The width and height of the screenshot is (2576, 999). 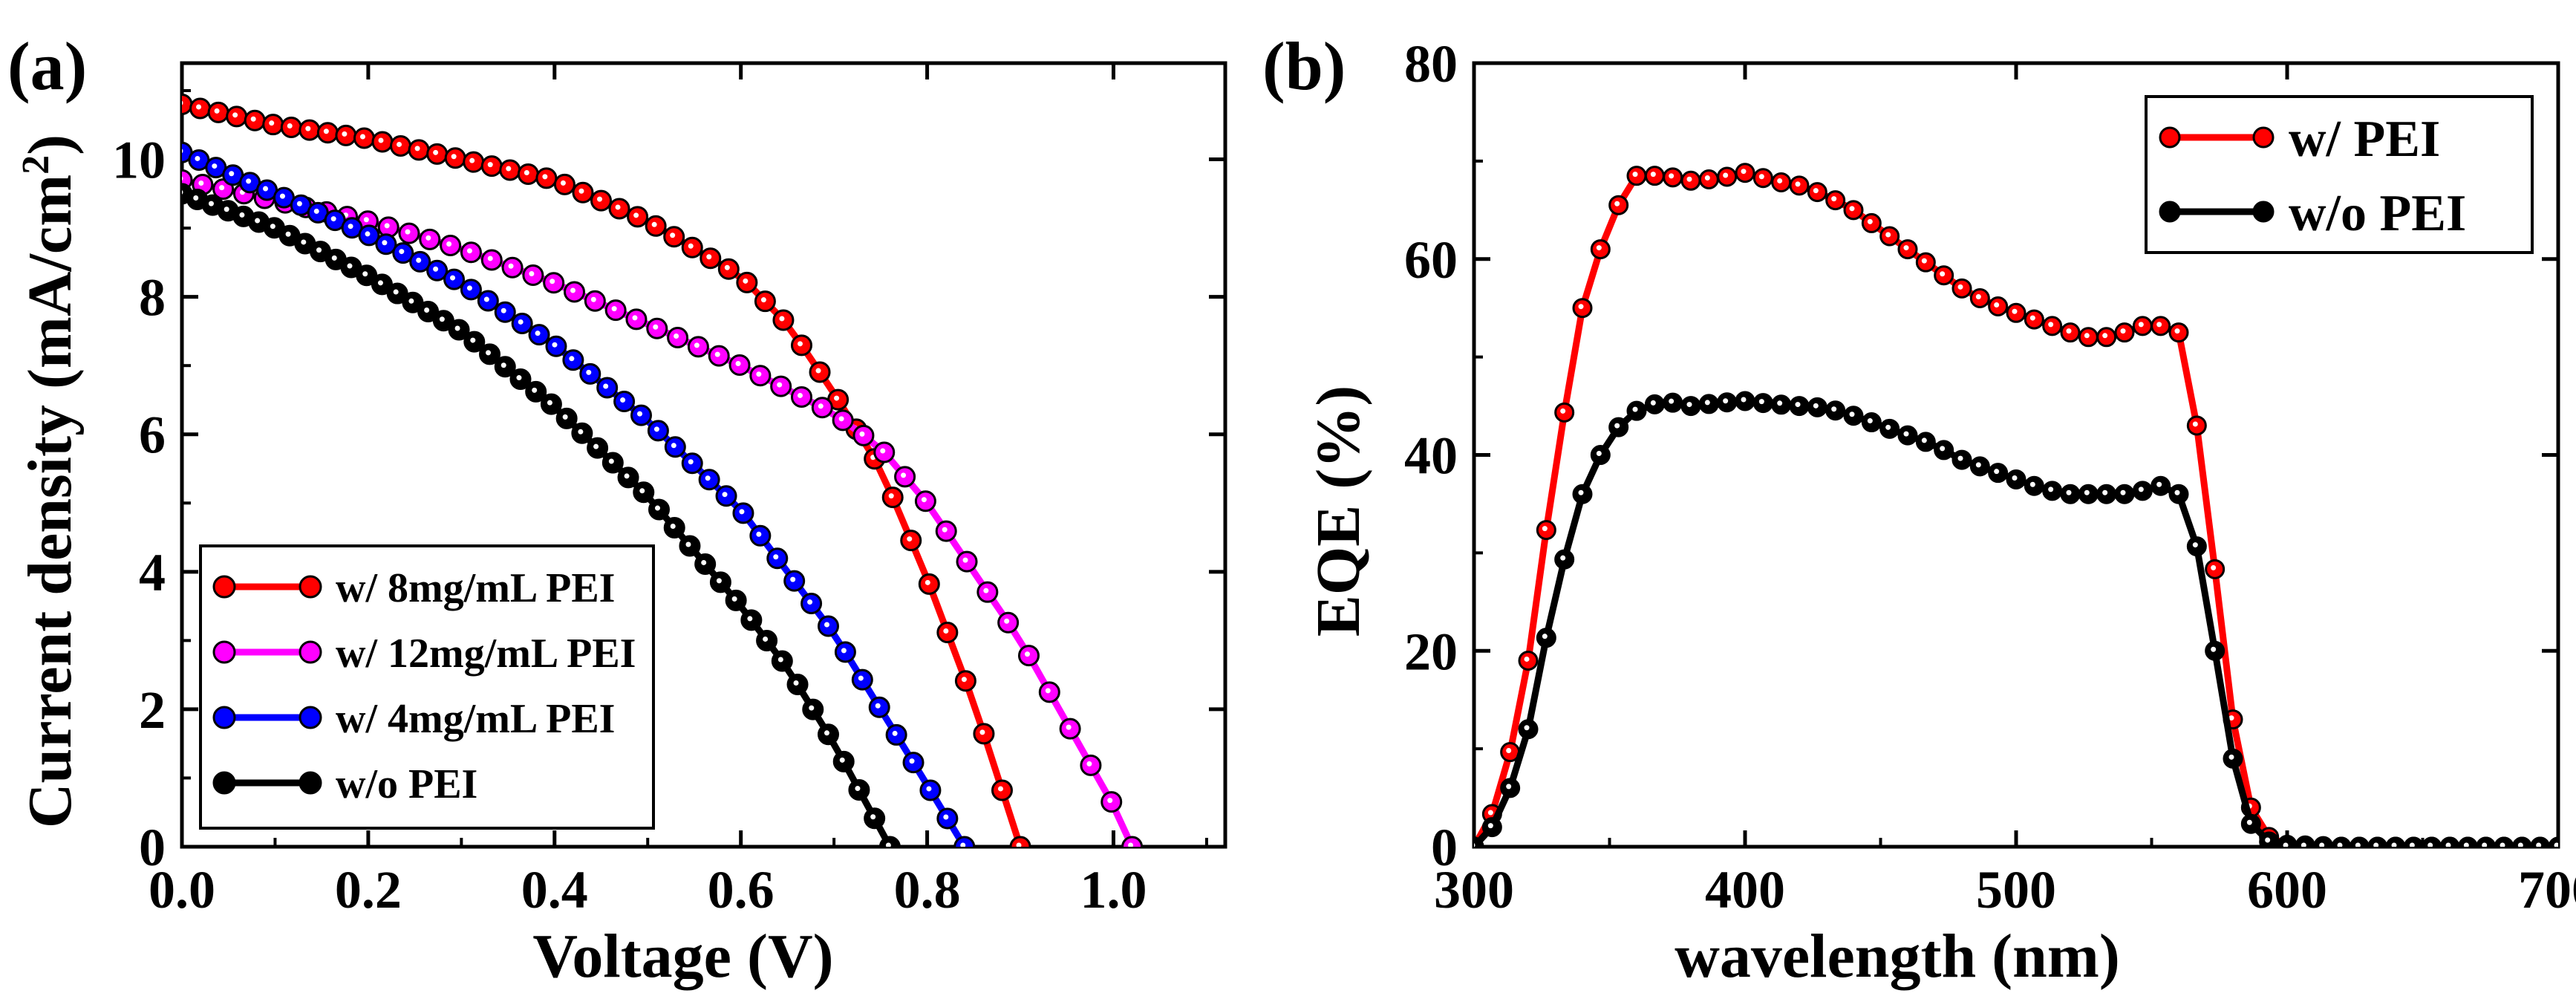 I want to click on panel-b-y-tick-label: 40, so click(x=1431, y=456).